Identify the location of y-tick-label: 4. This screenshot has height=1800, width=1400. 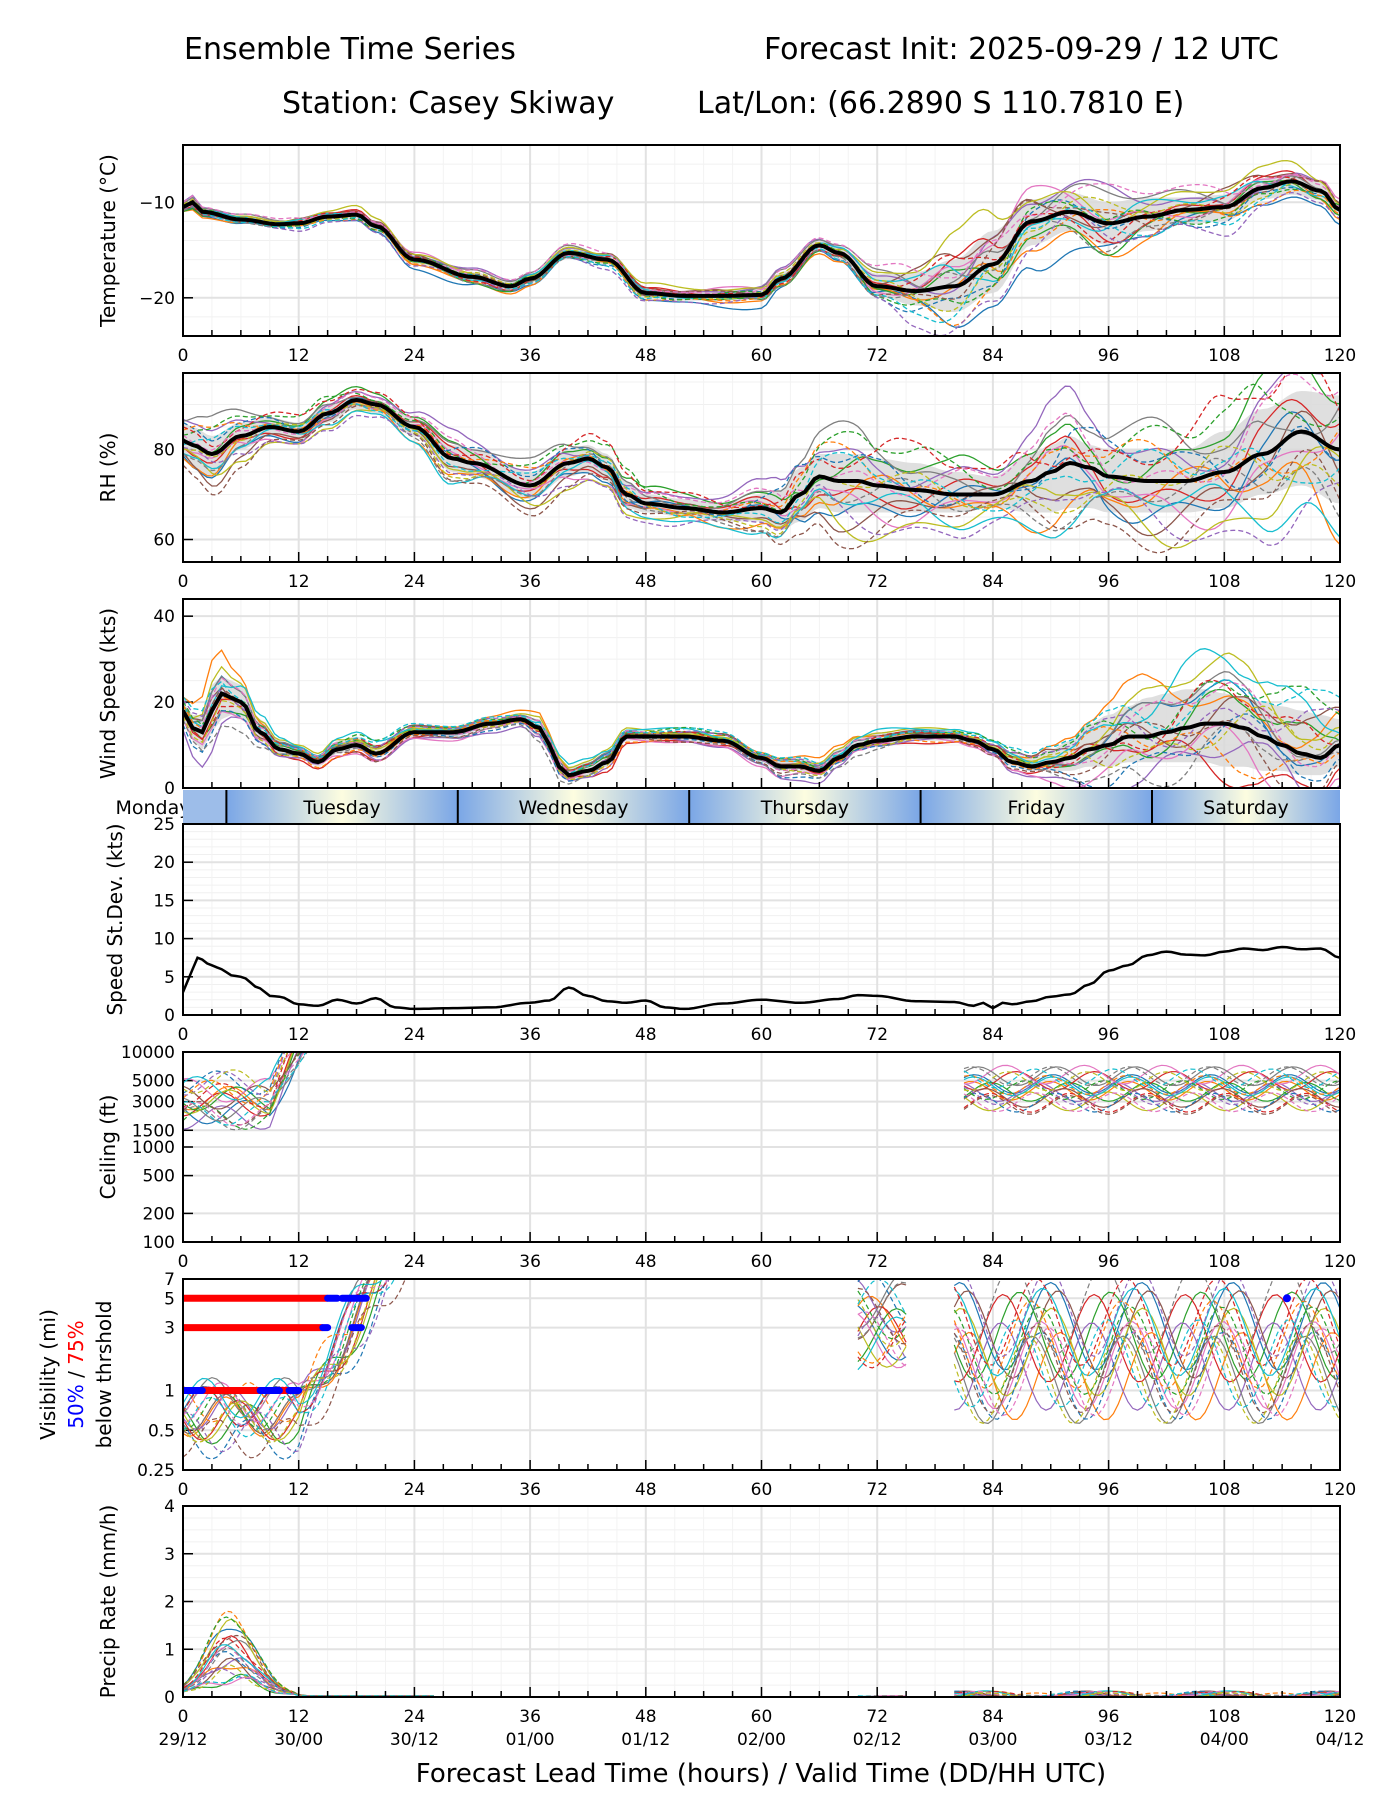
(169, 1507).